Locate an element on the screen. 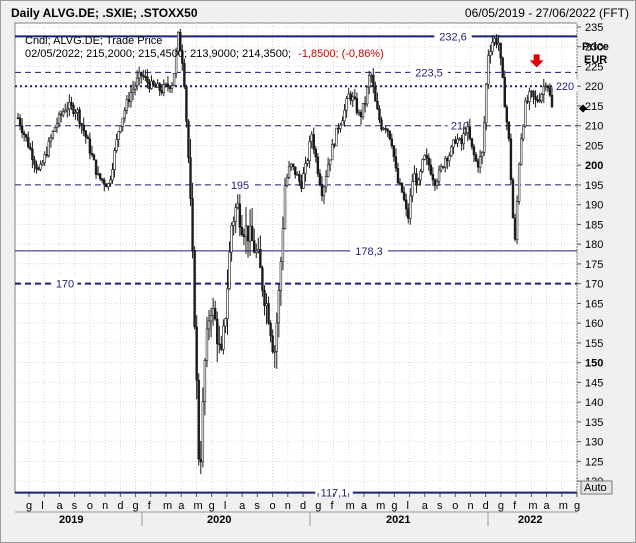 This screenshot has width=636, height=543. auto-scale-button: Auto is located at coordinates (596, 487).